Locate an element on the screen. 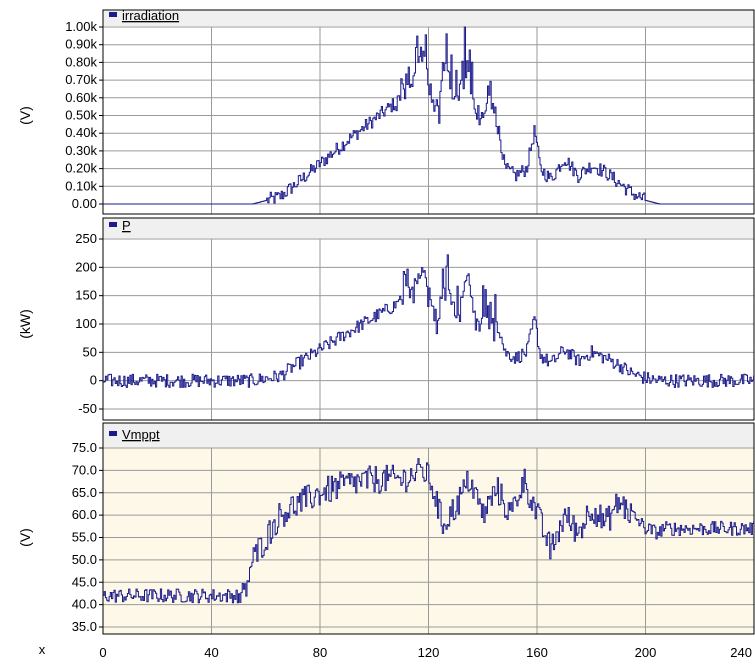  y-tick-label: 35.0 is located at coordinates (84, 626).